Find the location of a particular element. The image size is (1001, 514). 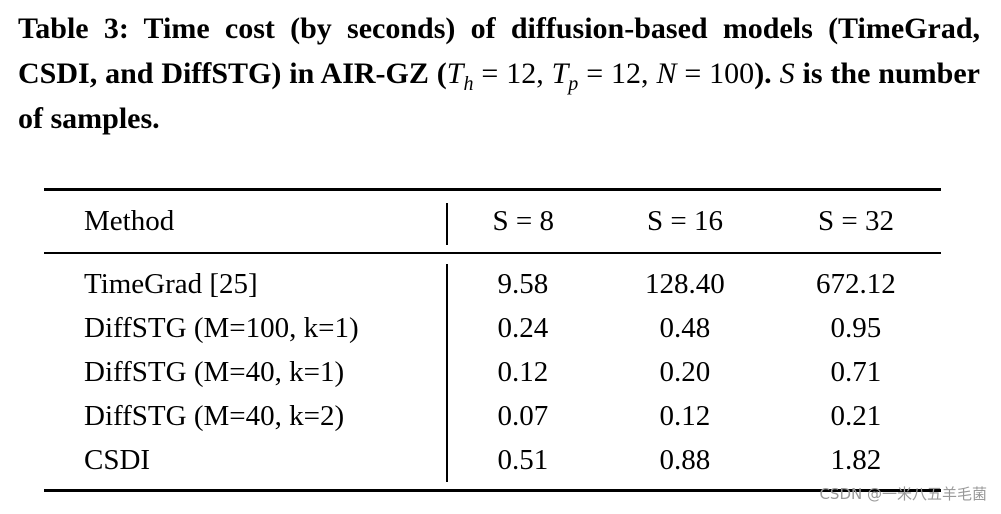

value-cell: 0.20 is located at coordinates (685, 372).